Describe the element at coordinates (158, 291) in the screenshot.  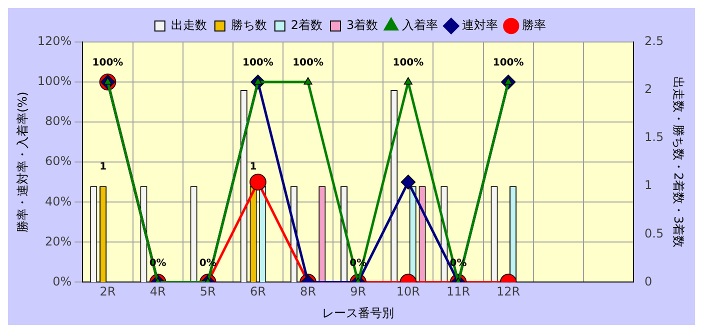
I see `x-tick-label: 4R` at that location.